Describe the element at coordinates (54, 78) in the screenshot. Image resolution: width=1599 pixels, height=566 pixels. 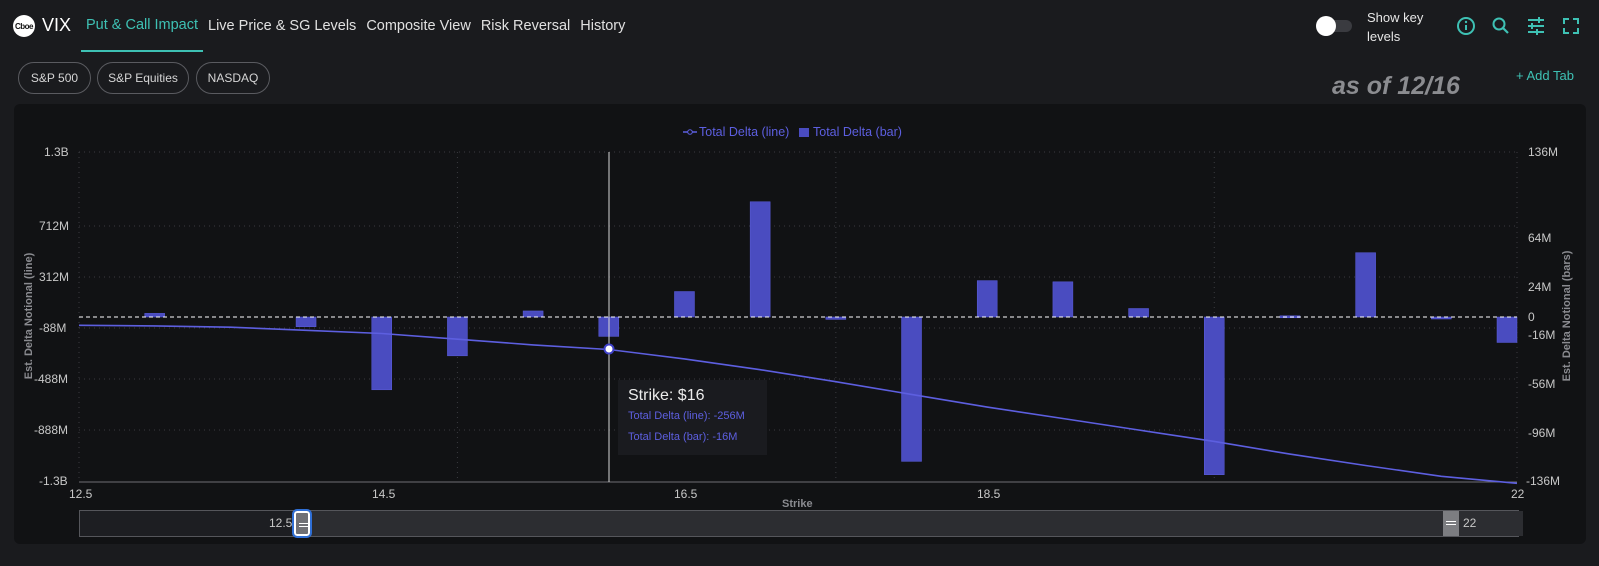
I see `subtab-sp500: S&P 500` at that location.